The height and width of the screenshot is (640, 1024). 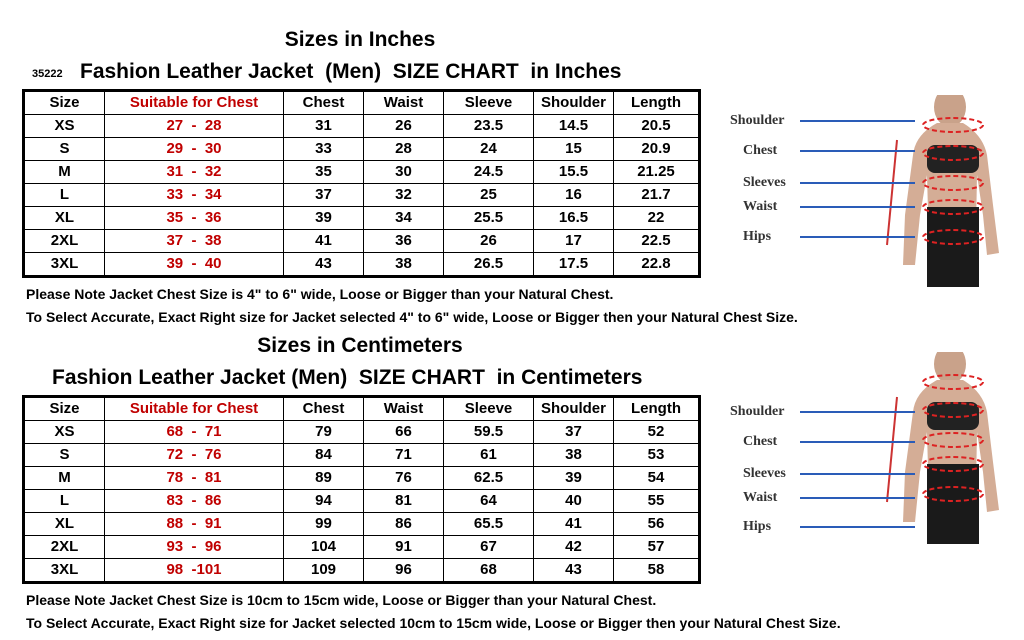 I want to click on cell: 16.5, so click(x=573, y=218).